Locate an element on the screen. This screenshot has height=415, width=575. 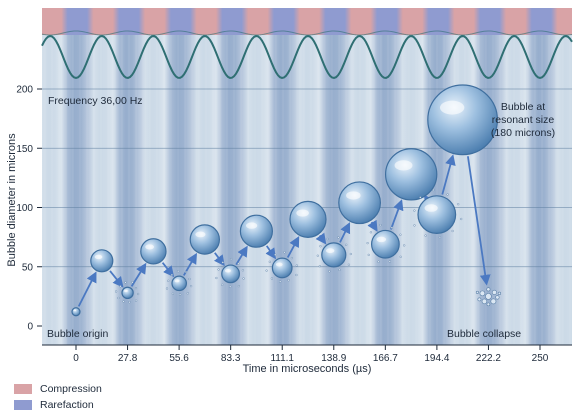
legend-compression: Compression is located at coordinates (58, 389).